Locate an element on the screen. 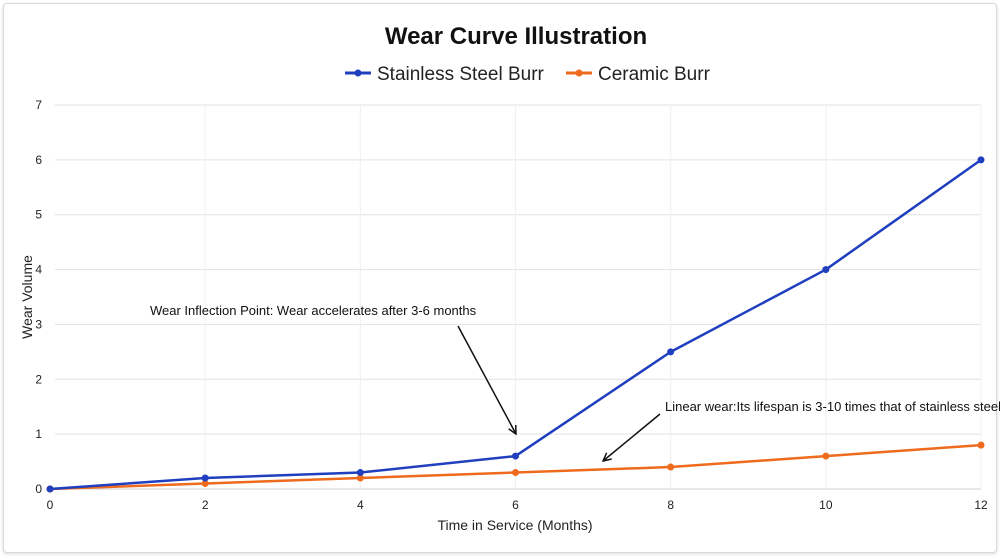 The height and width of the screenshot is (560, 1000). y-tick-label: 7 is located at coordinates (38, 105).